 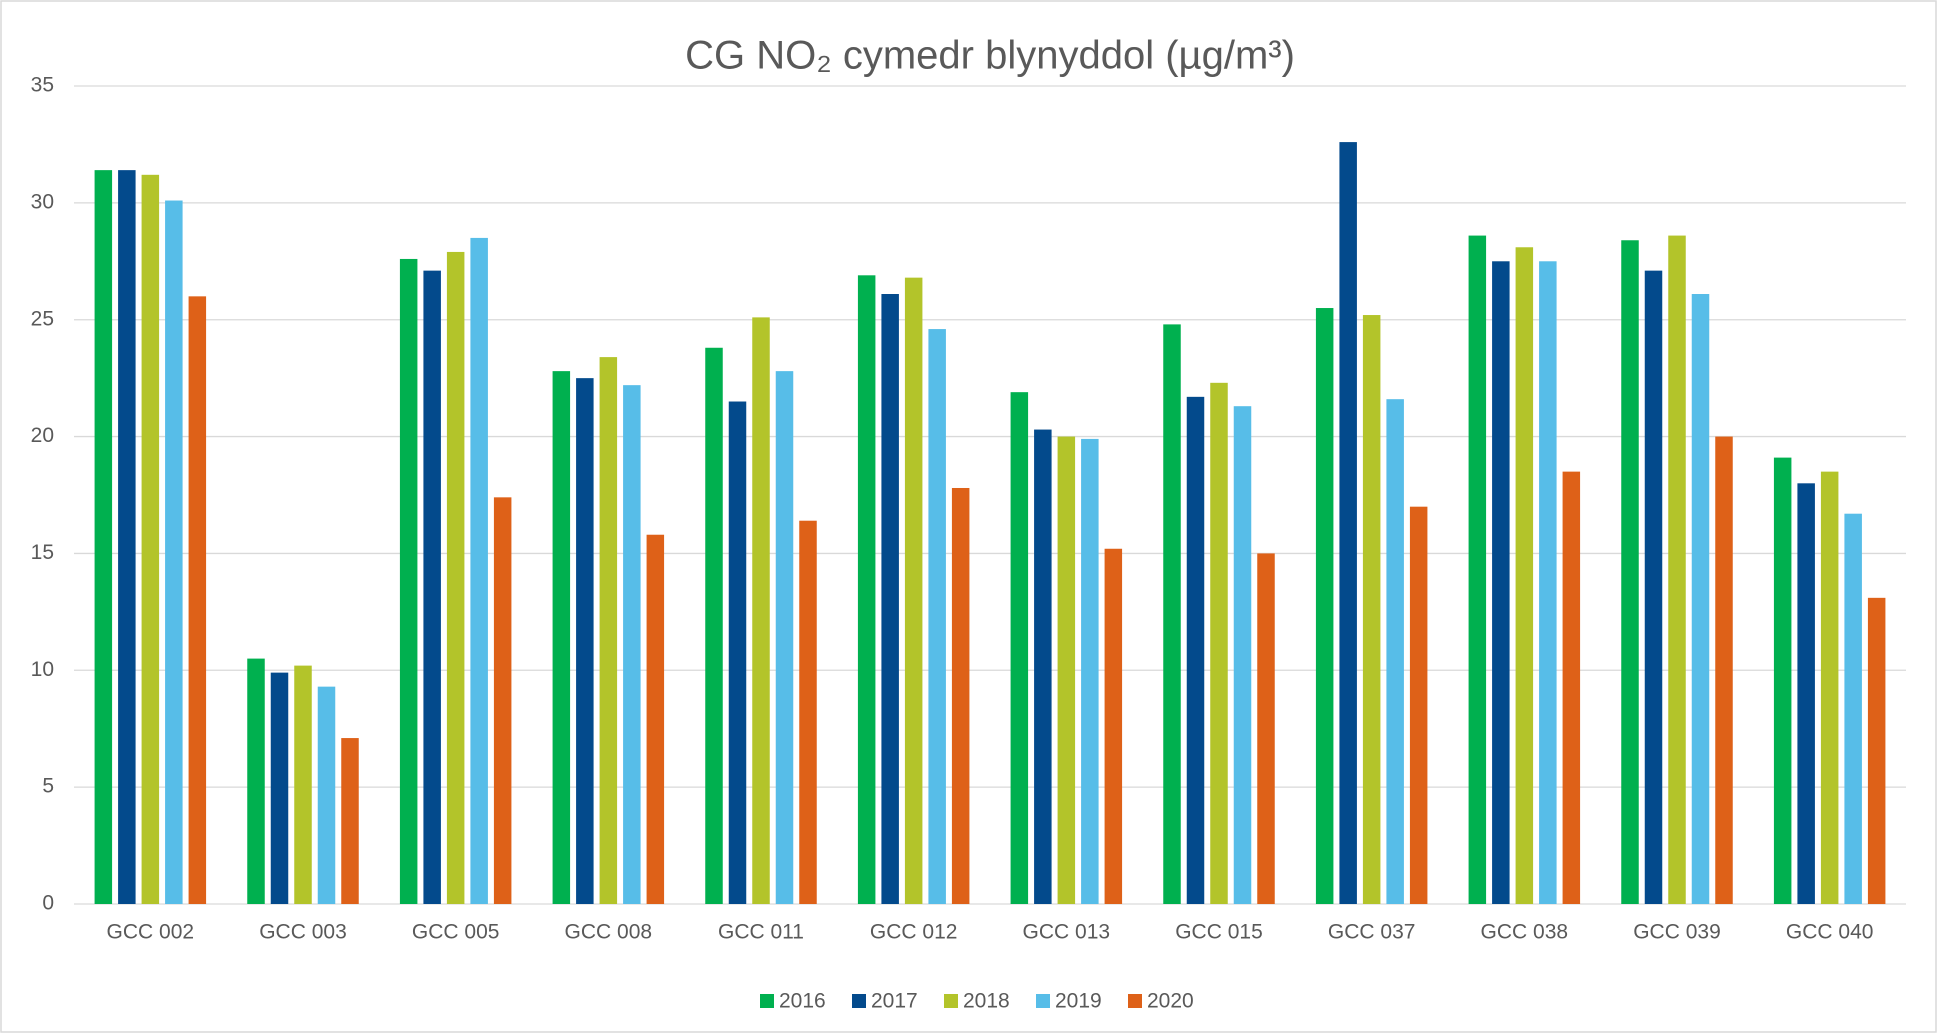 What do you see at coordinates (609, 932) in the screenshot?
I see `x-tick-label: GCC 008` at bounding box center [609, 932].